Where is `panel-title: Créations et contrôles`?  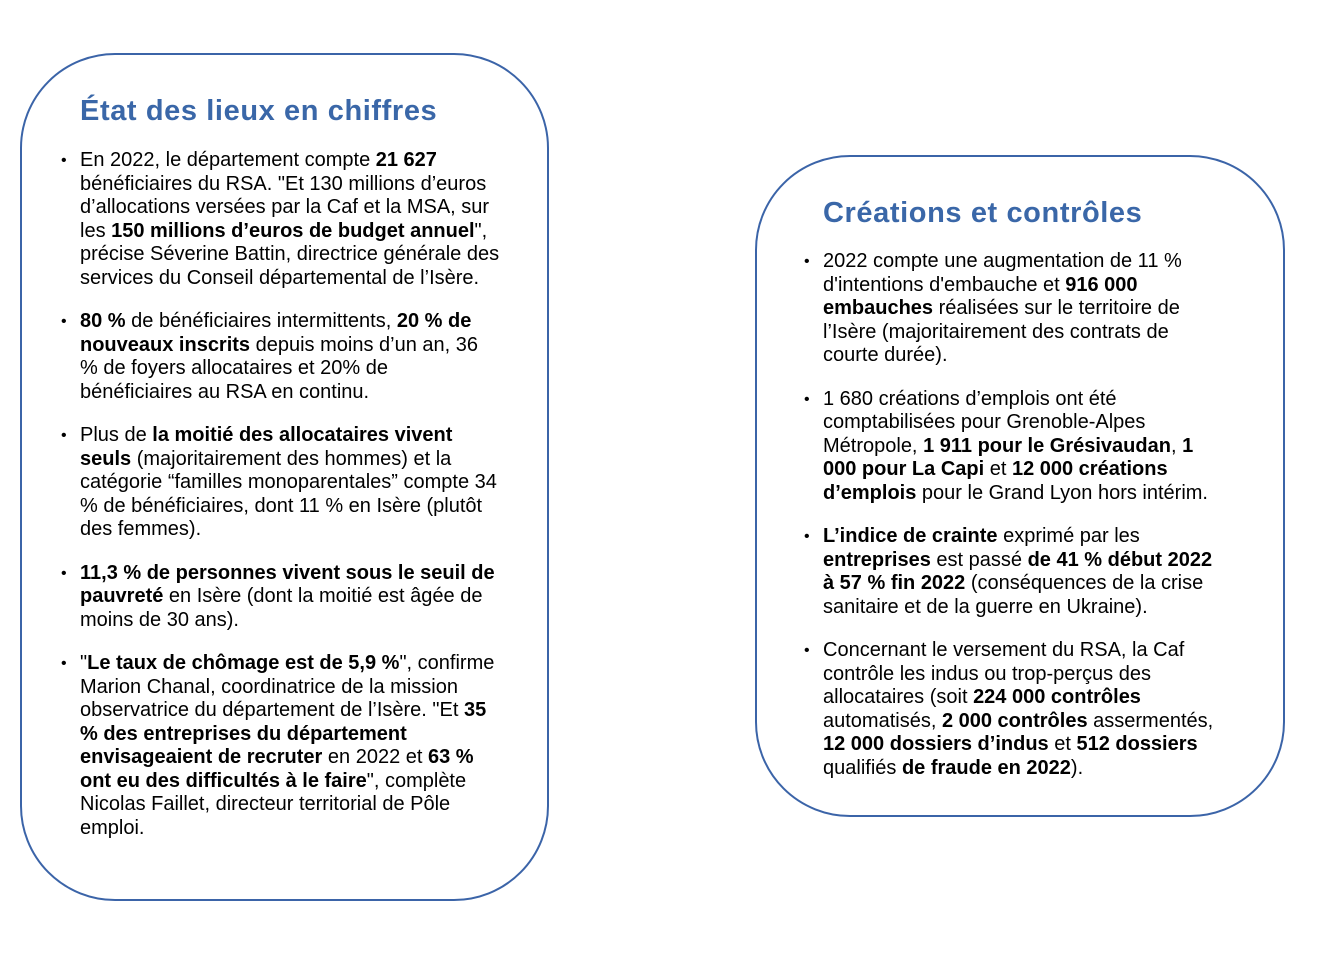 panel-title: Créations et contrôles is located at coordinates (983, 213).